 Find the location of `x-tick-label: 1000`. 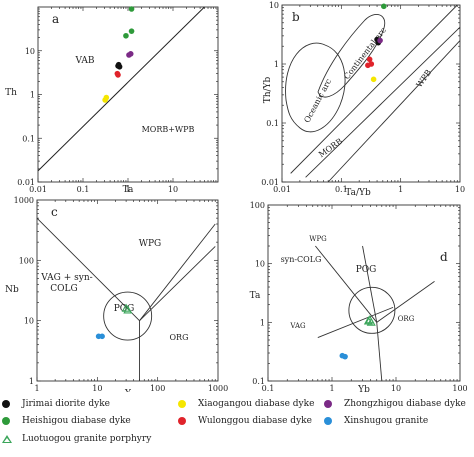

x-tick-label: 1000 is located at coordinates (218, 388).